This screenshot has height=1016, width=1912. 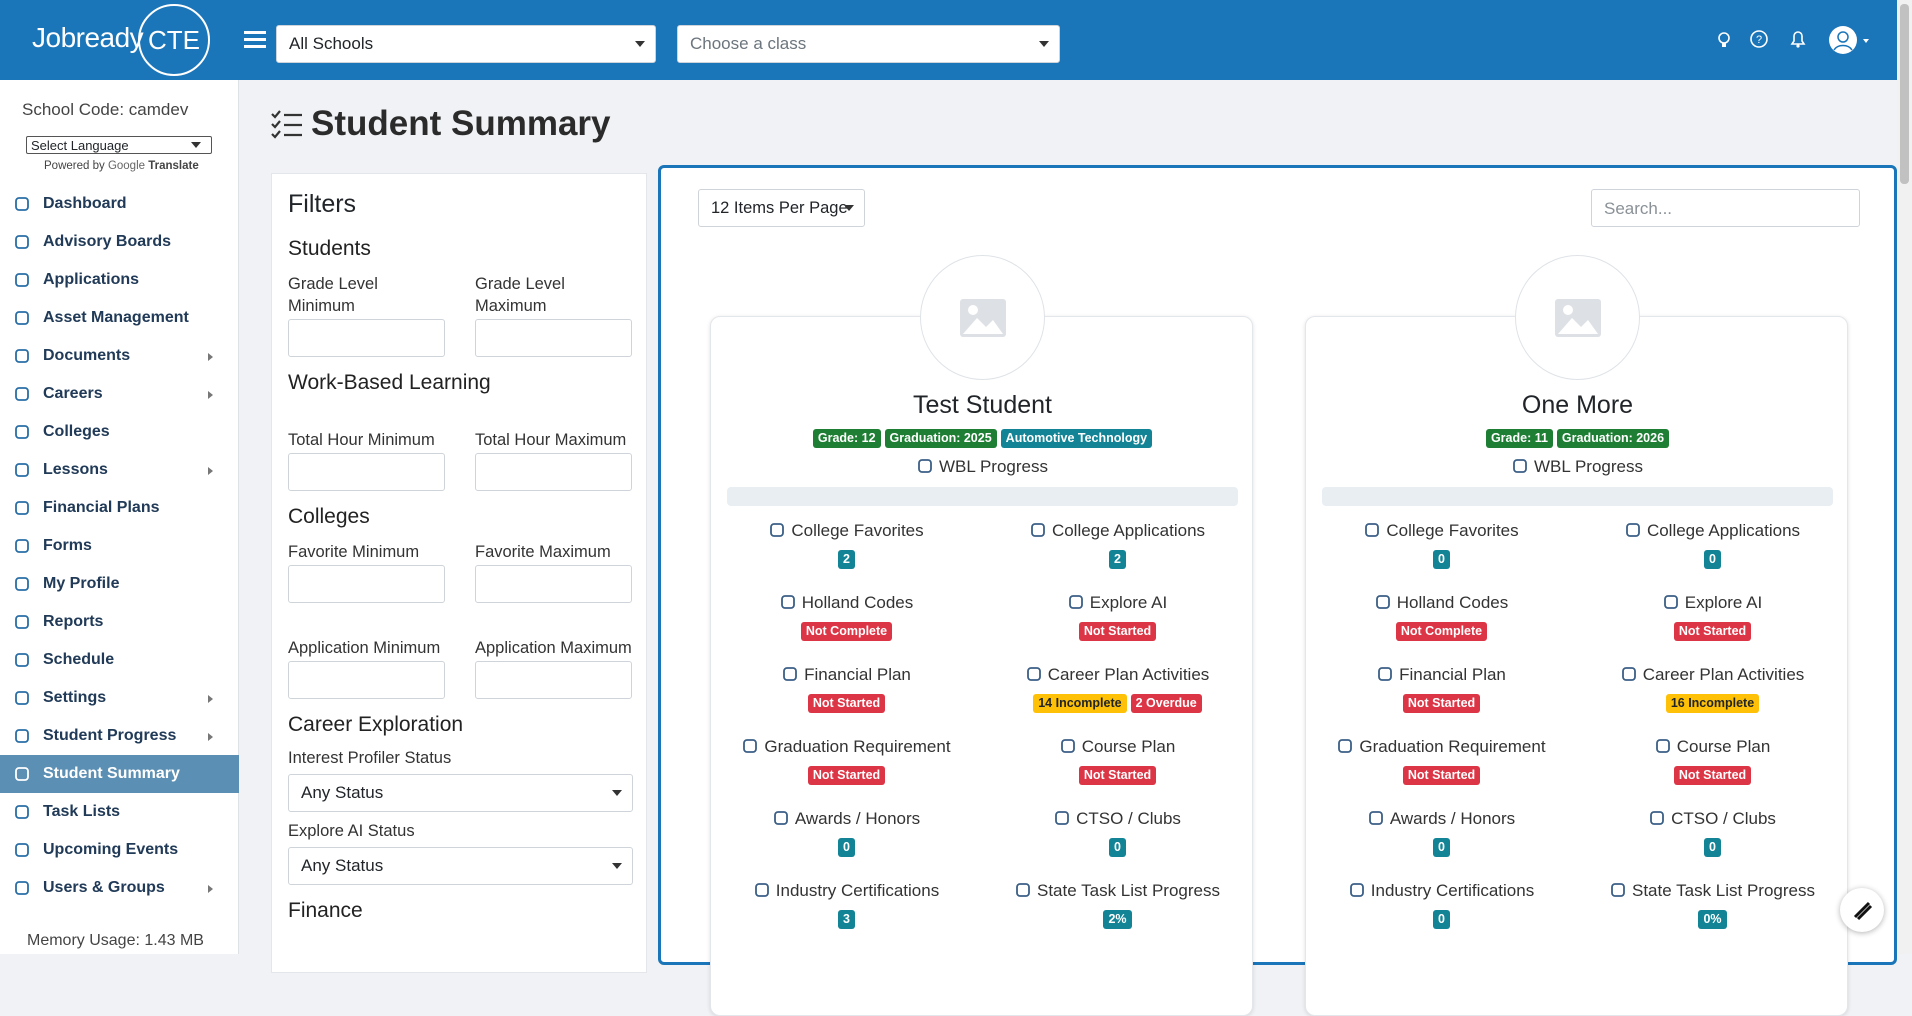 What do you see at coordinates (1613, 438) in the screenshot?
I see `badge: Graduation: 2026` at bounding box center [1613, 438].